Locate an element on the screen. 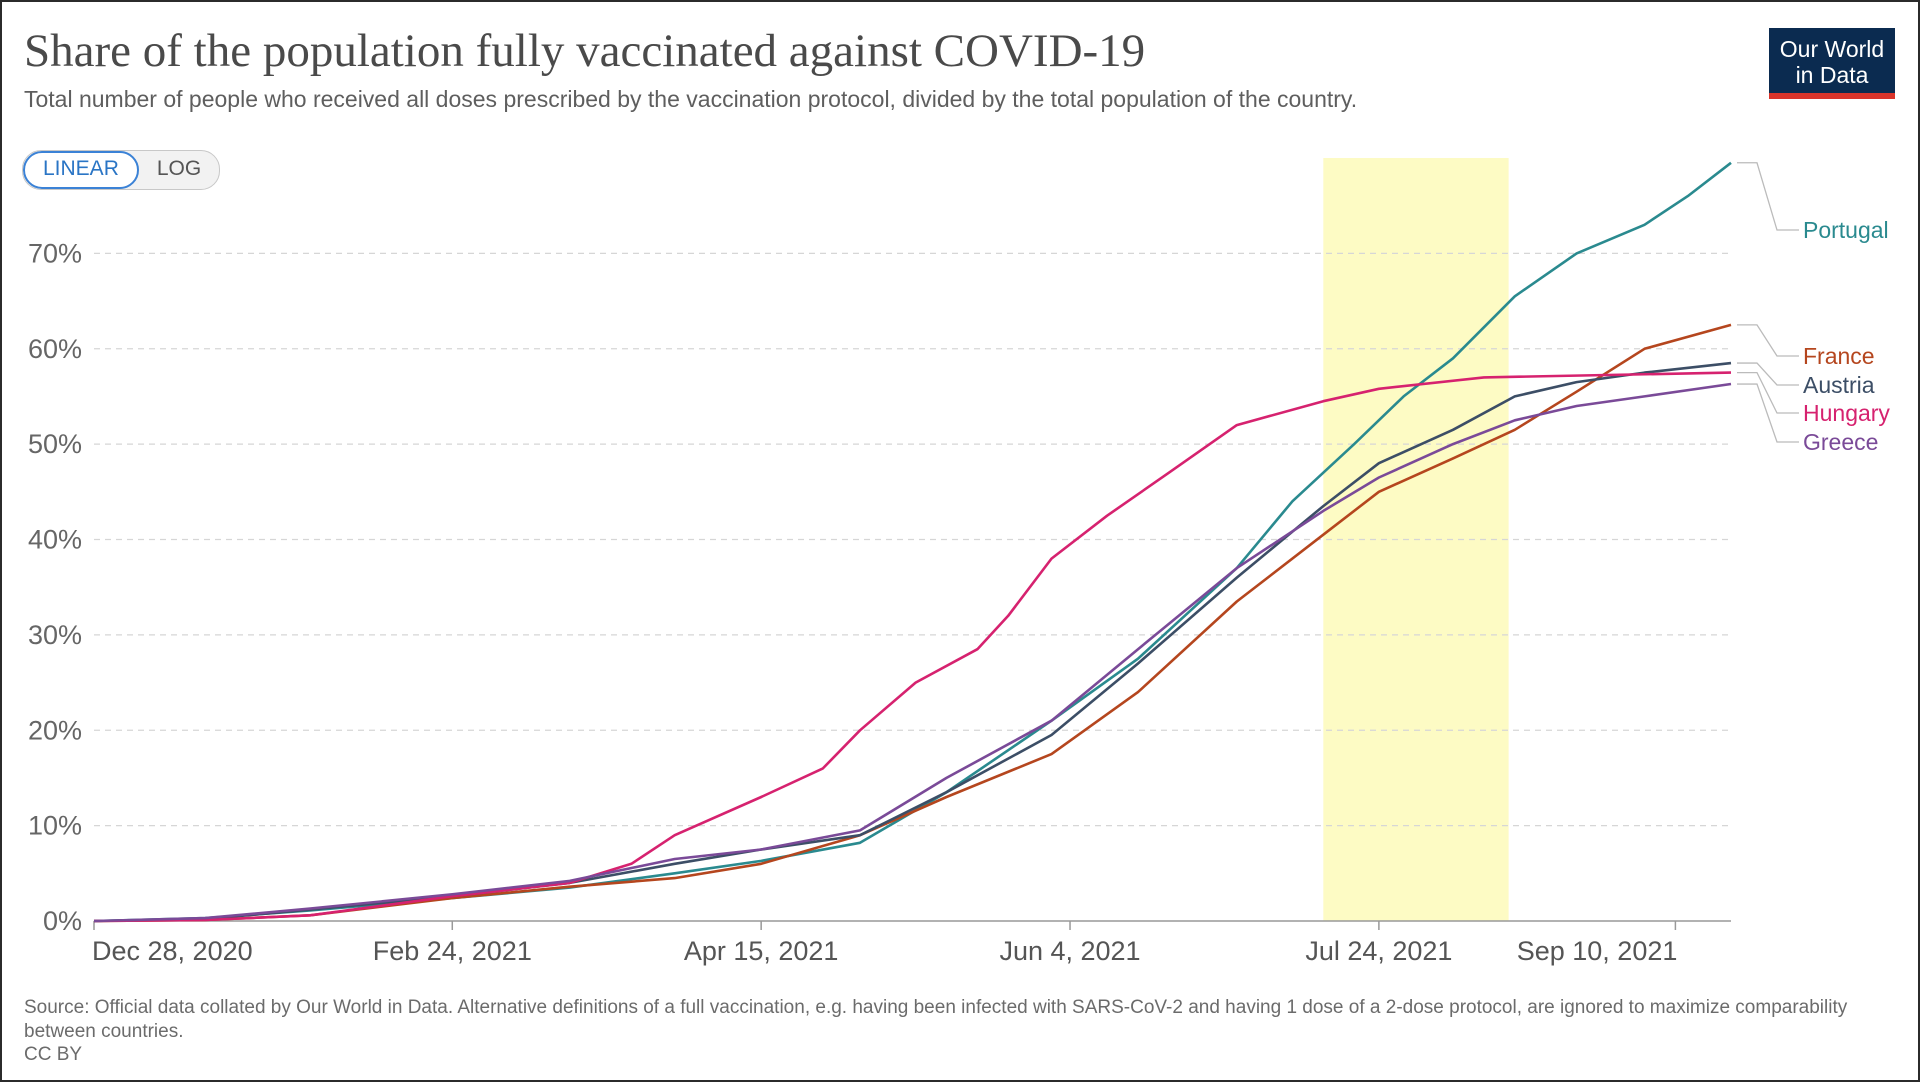 The image size is (1920, 1082). x-tick-label: Jul 24, 2021 is located at coordinates (1378, 951).